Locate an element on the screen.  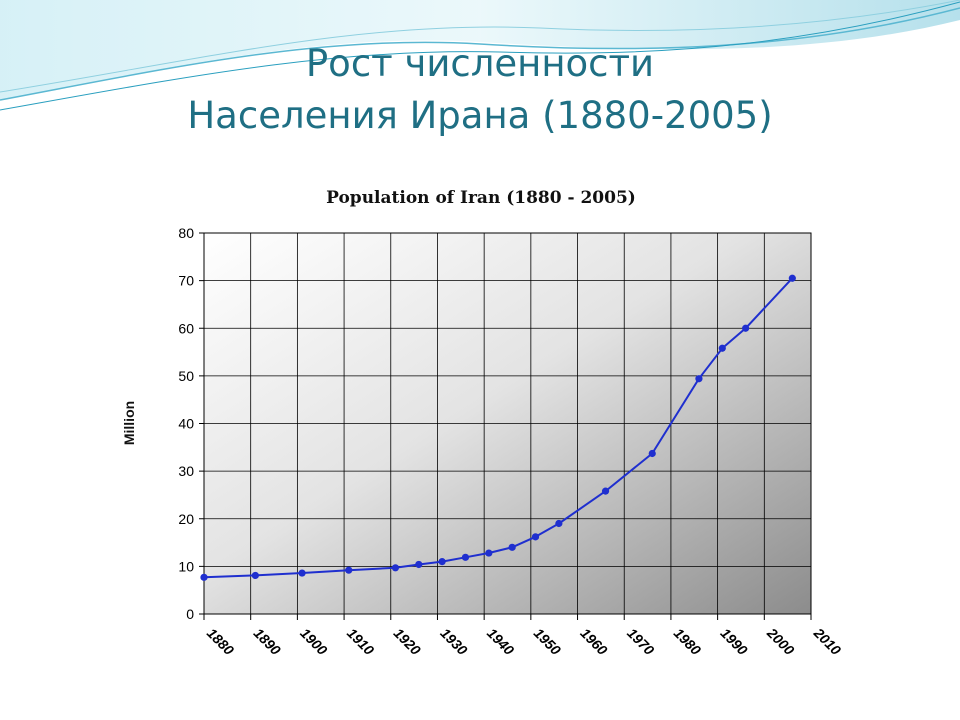
y-tick-label: 50 is located at coordinates (186, 376).